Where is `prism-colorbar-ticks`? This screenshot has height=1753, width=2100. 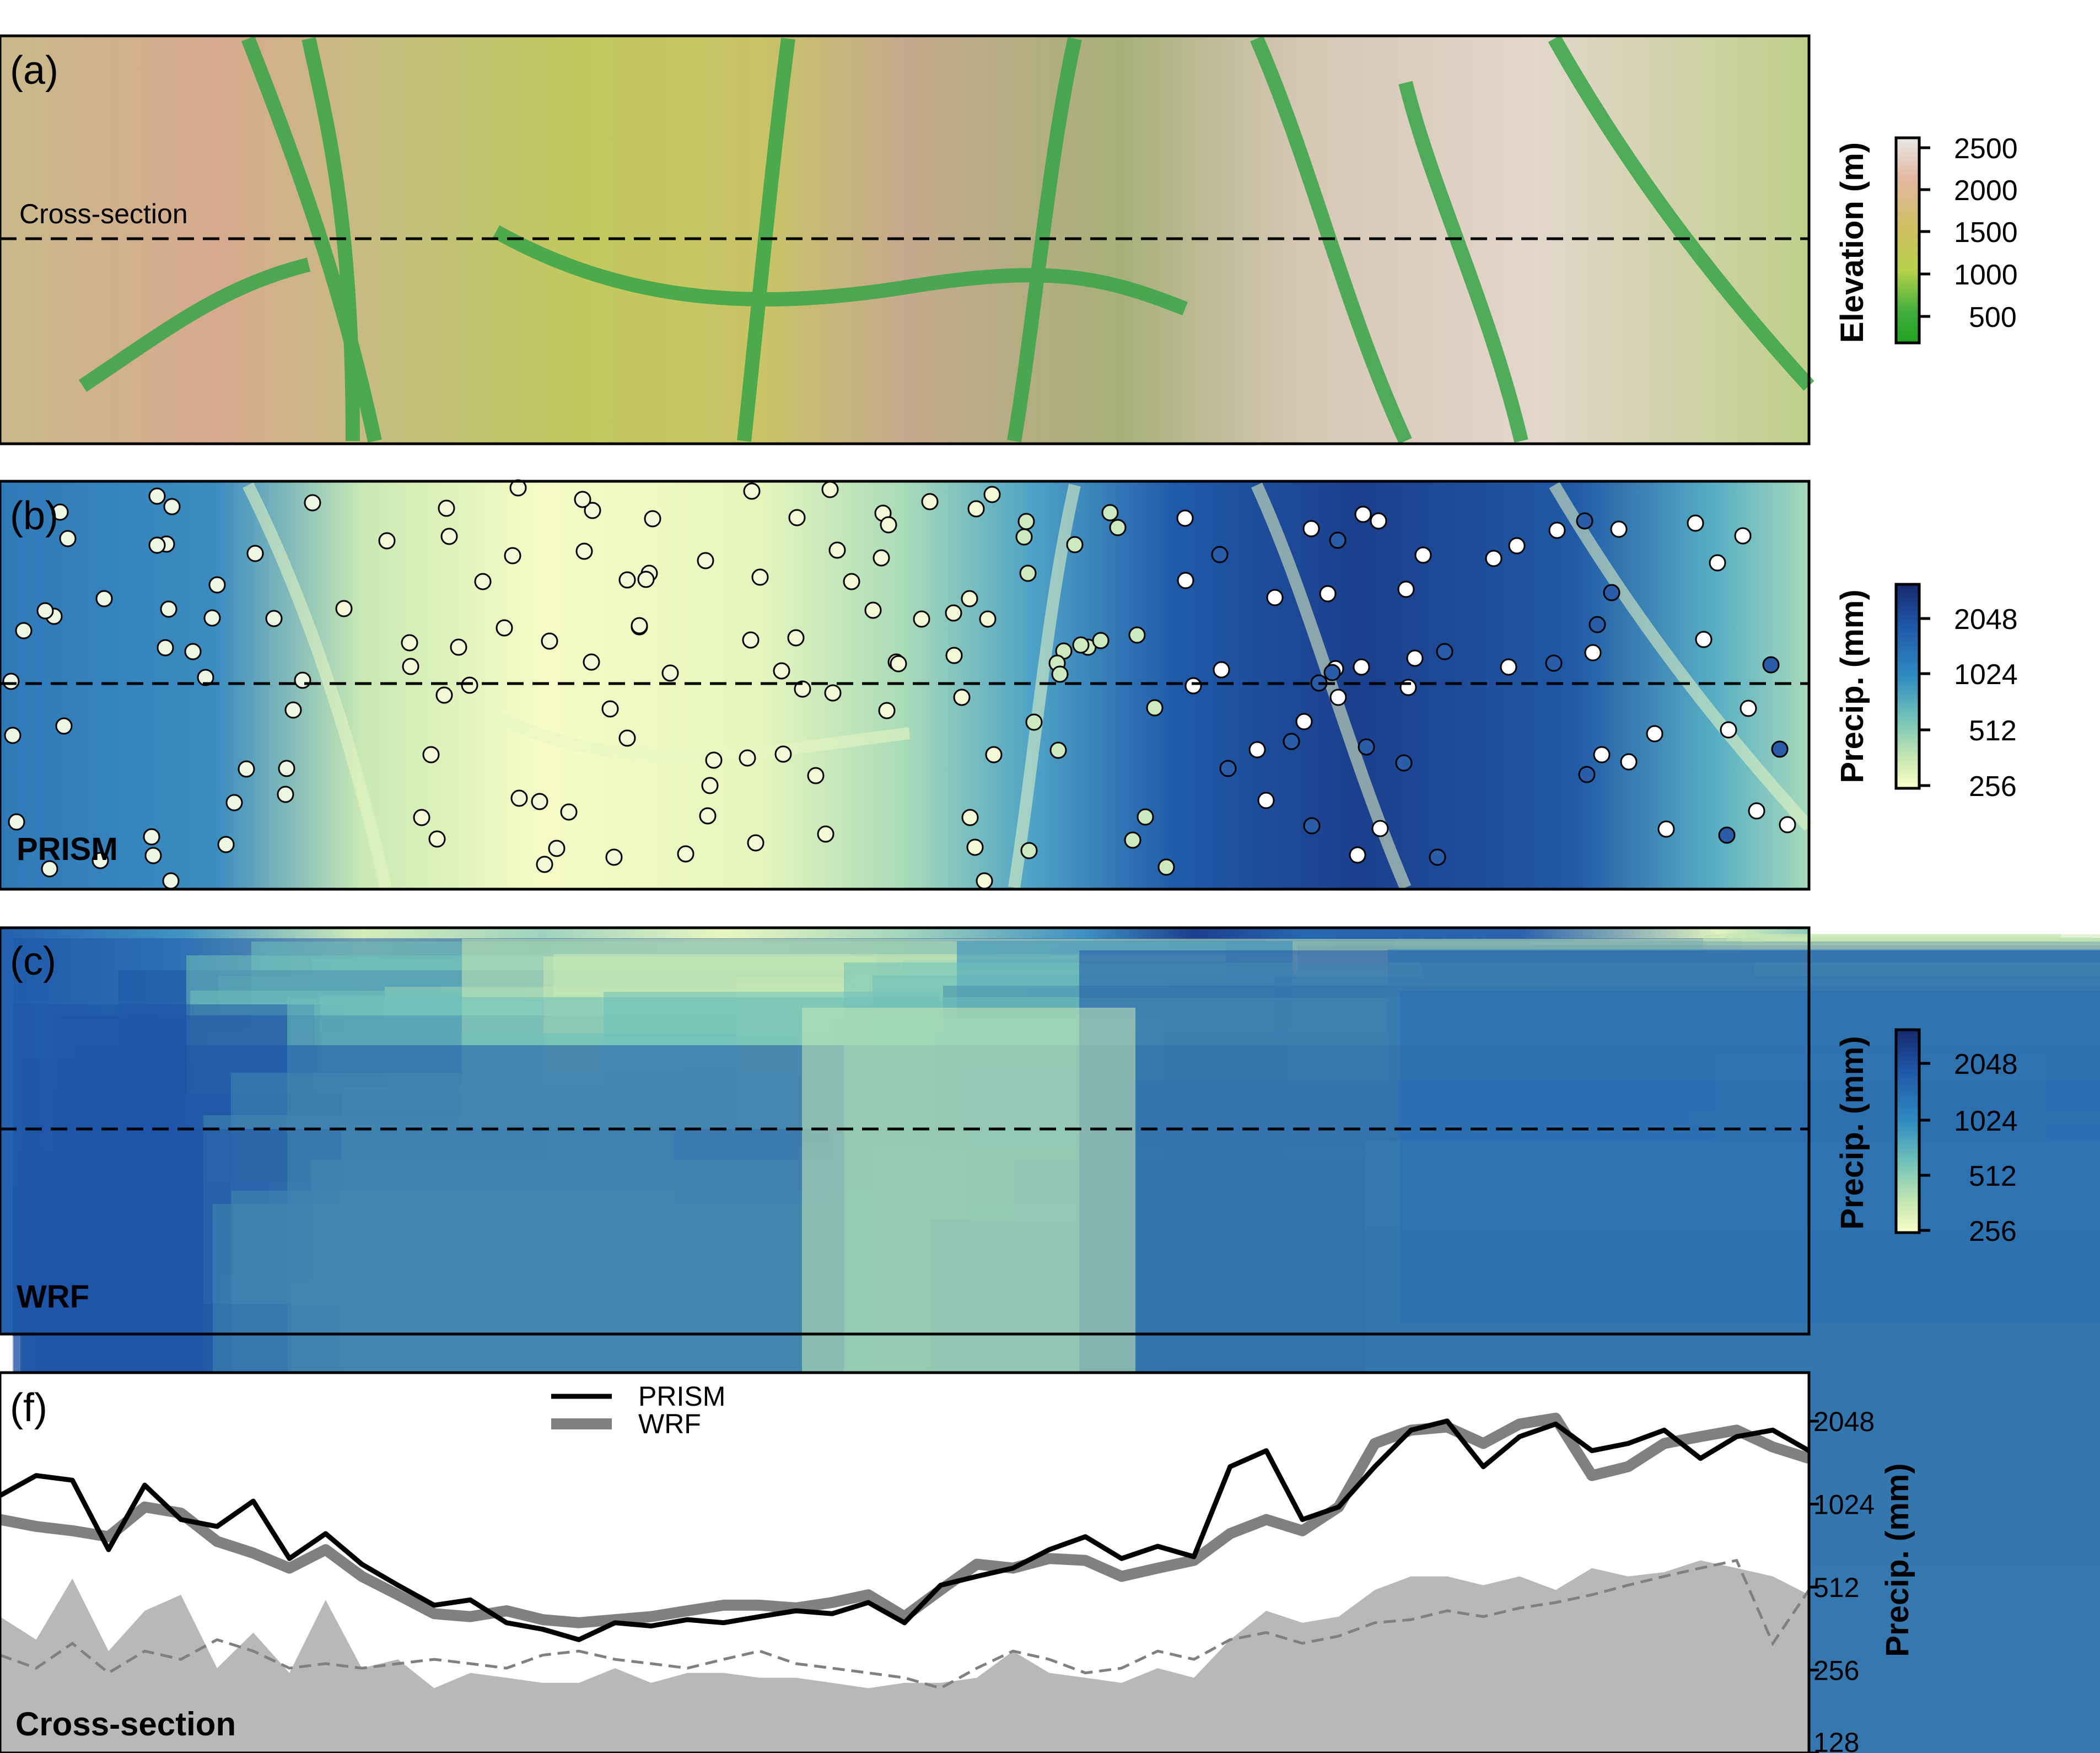 prism-colorbar-ticks is located at coordinates (1924, 702).